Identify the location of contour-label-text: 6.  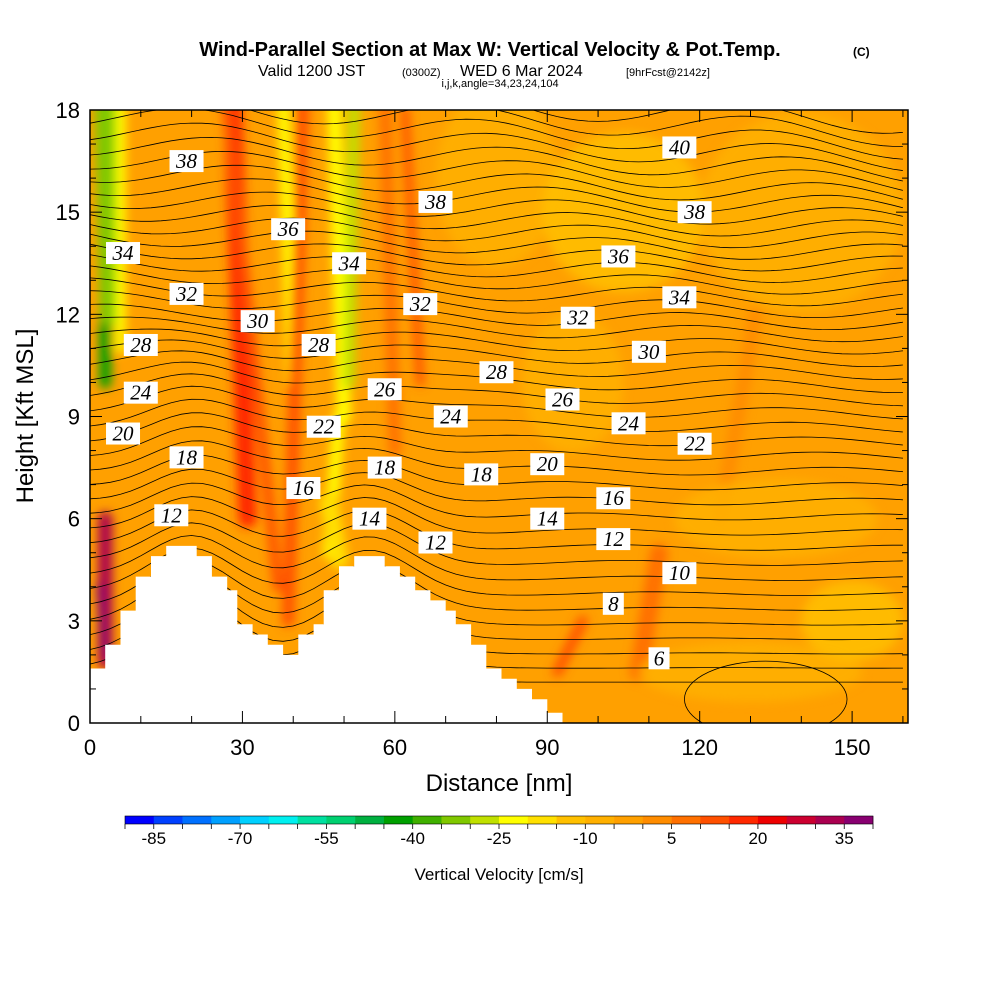
(659, 658).